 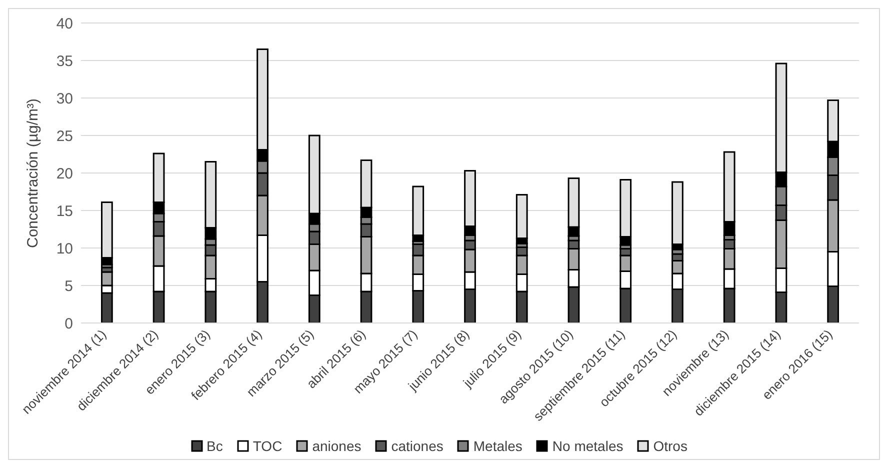 What do you see at coordinates (33, 173) in the screenshot?
I see `y-axis-title: Concentración (µg/m³)` at bounding box center [33, 173].